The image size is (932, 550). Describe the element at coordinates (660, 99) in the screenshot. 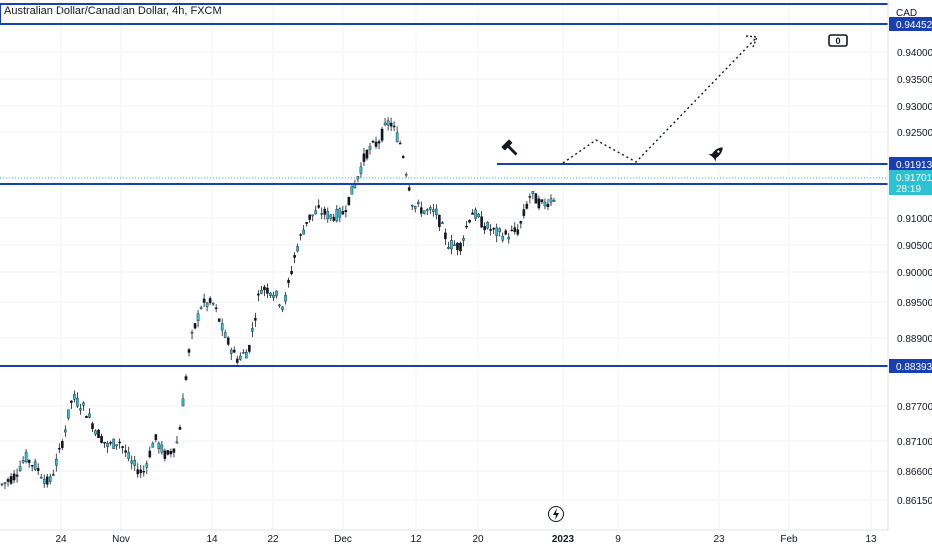

I see `projection-arrow` at that location.